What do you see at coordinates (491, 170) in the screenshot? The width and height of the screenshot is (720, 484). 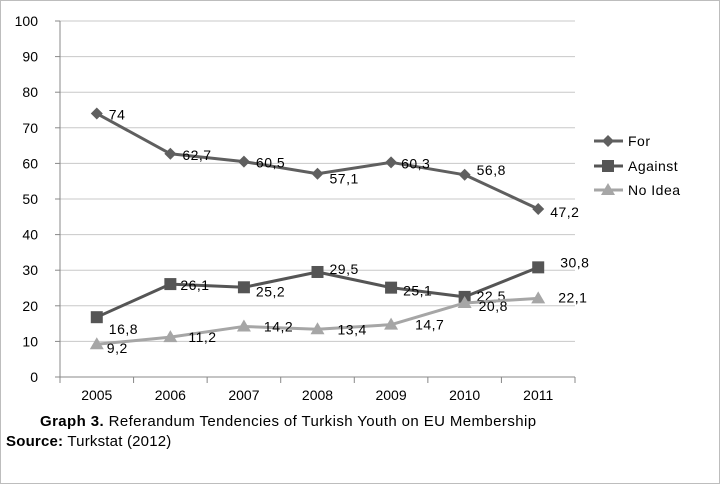 I see `data-label-for-2010: 56,8` at bounding box center [491, 170].